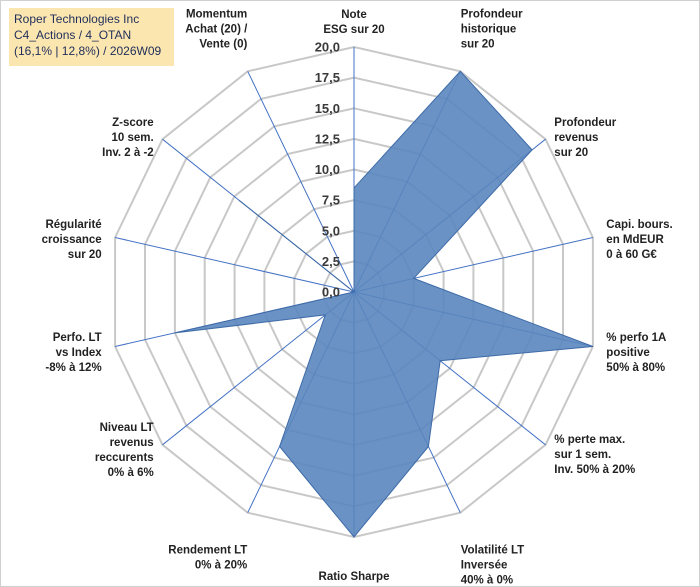  Describe the element at coordinates (327, 77) in the screenshot. I see `r-tick-label: 17,5` at that location.